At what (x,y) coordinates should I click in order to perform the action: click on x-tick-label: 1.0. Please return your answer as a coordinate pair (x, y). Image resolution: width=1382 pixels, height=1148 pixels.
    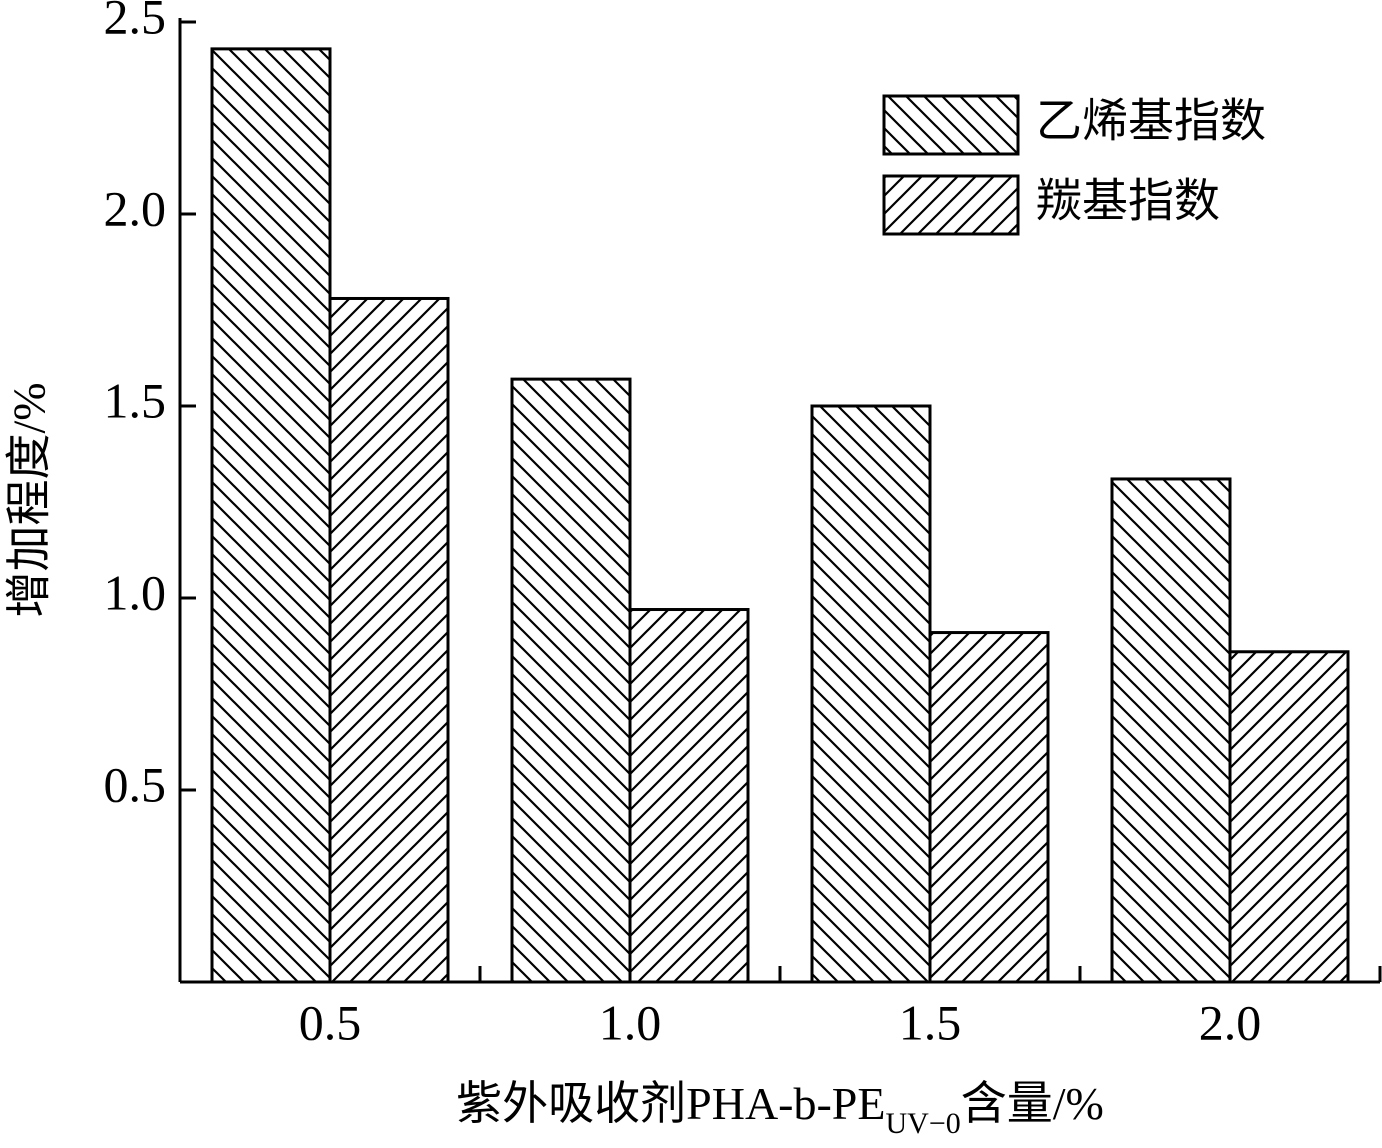
    Looking at the image, I should click on (630, 1022).